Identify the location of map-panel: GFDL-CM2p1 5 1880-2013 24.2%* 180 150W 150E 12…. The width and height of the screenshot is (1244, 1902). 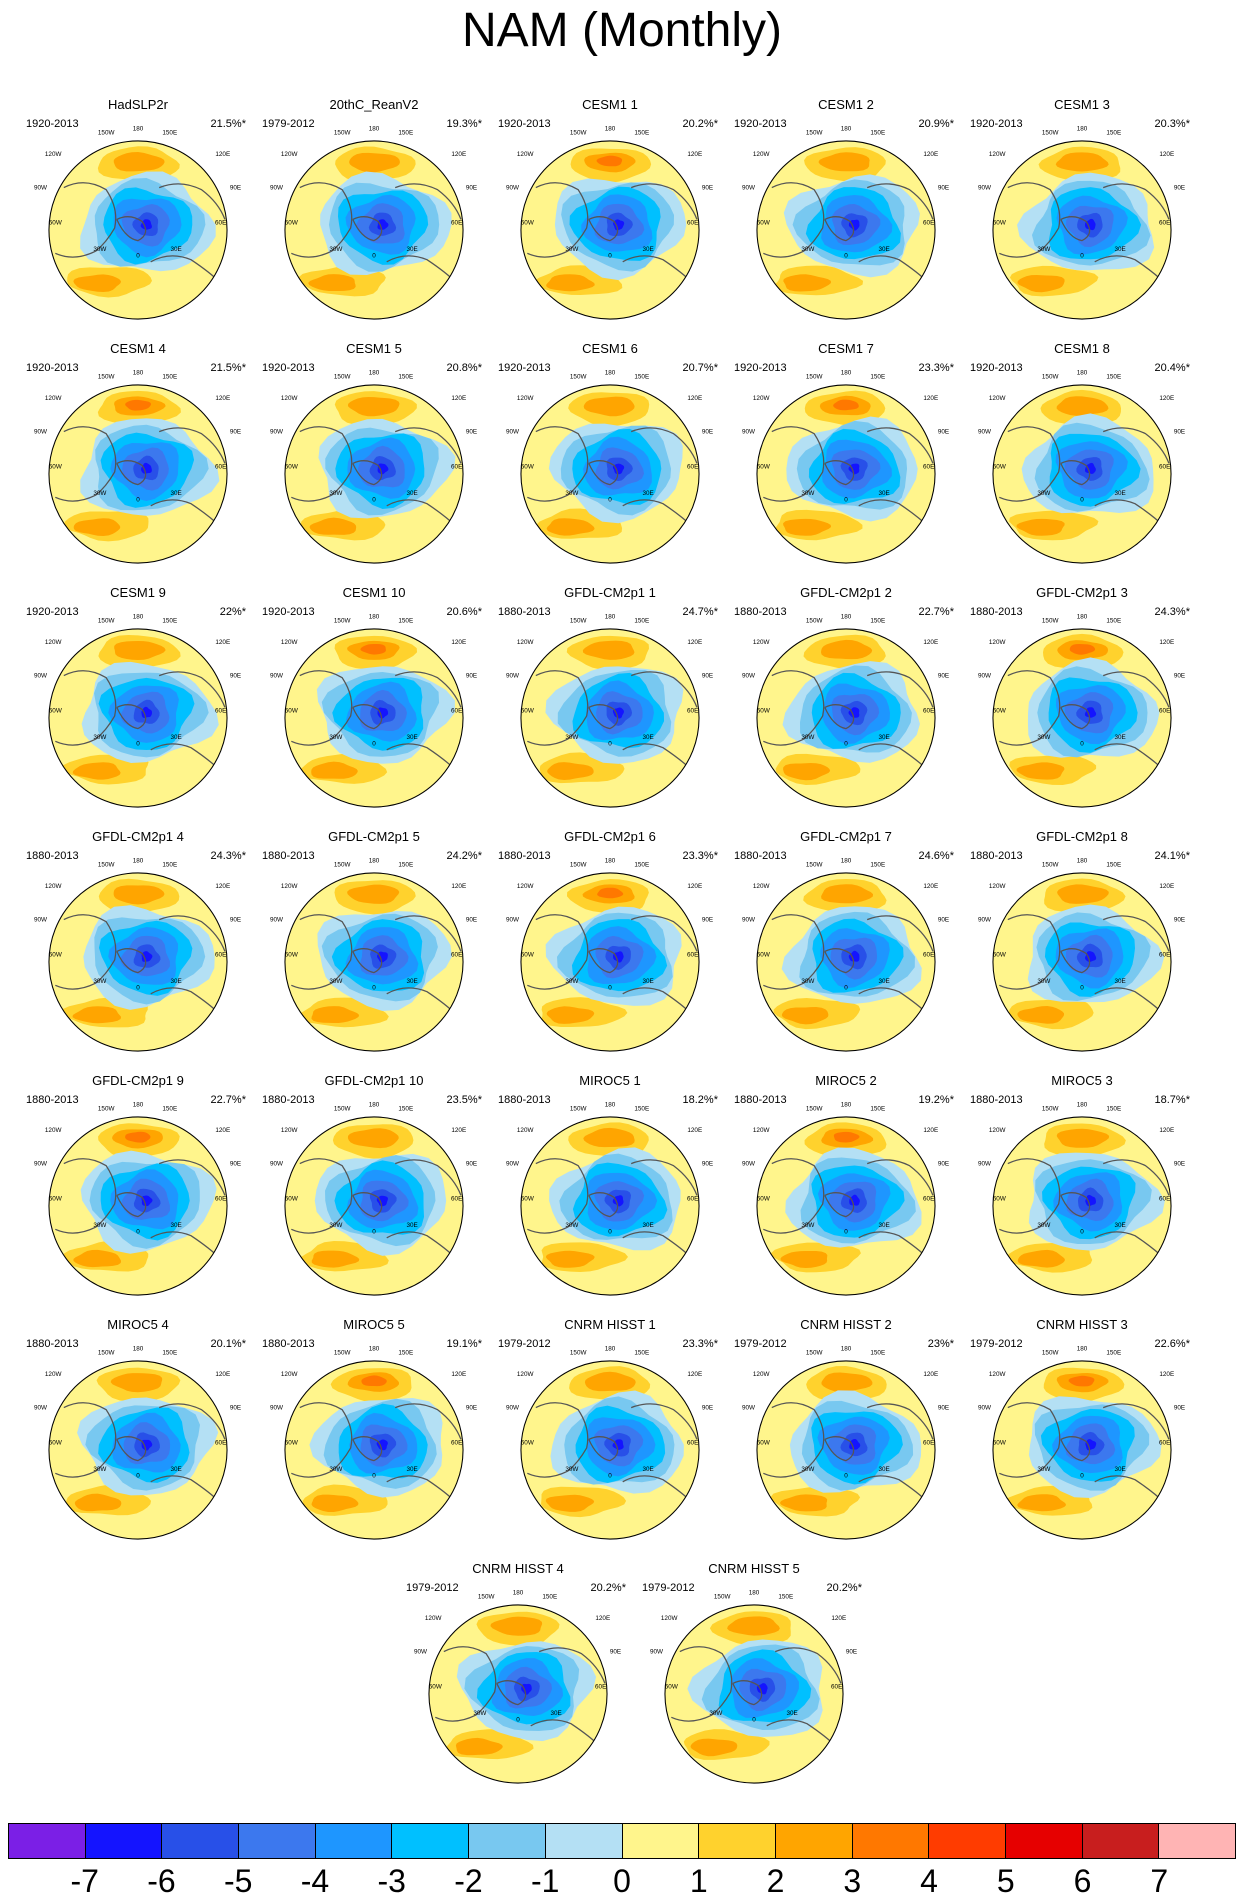
(374, 950).